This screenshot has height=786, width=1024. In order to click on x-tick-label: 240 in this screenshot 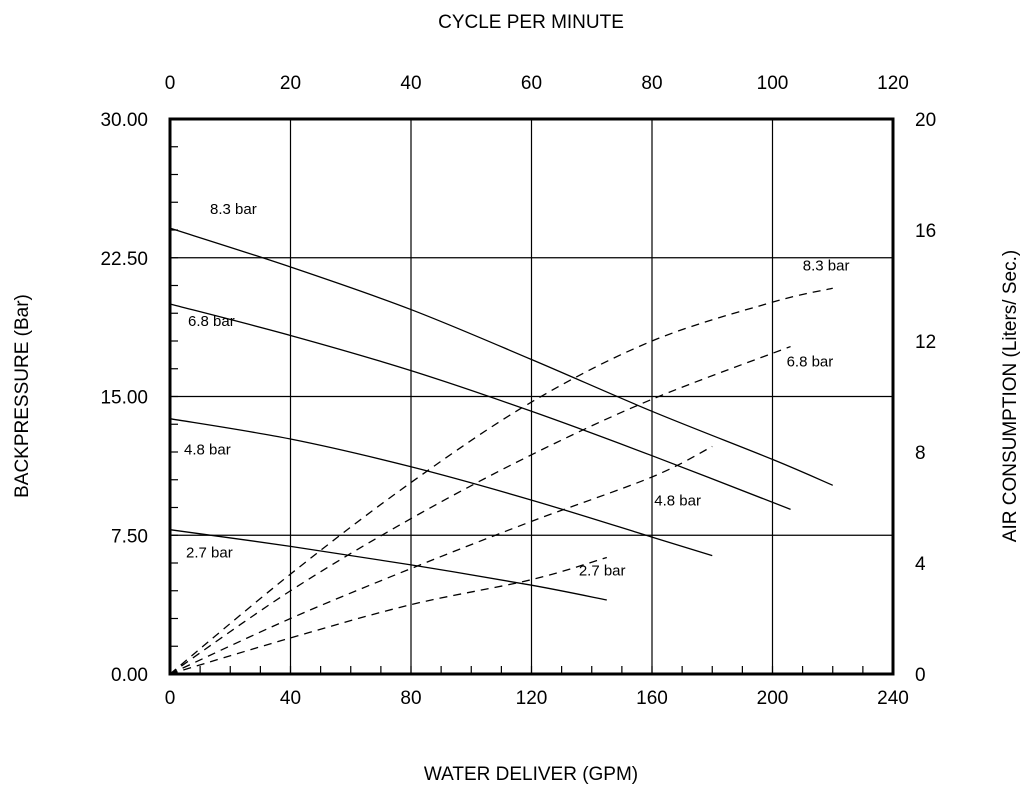, I will do `click(893, 698)`.